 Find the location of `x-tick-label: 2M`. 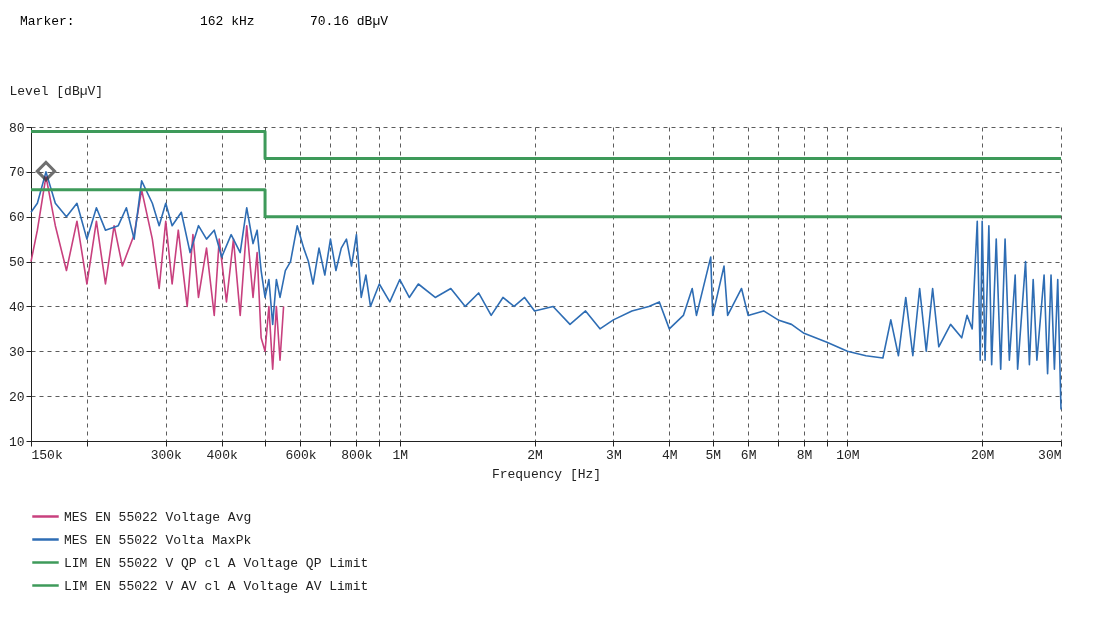

x-tick-label: 2M is located at coordinates (535, 455).